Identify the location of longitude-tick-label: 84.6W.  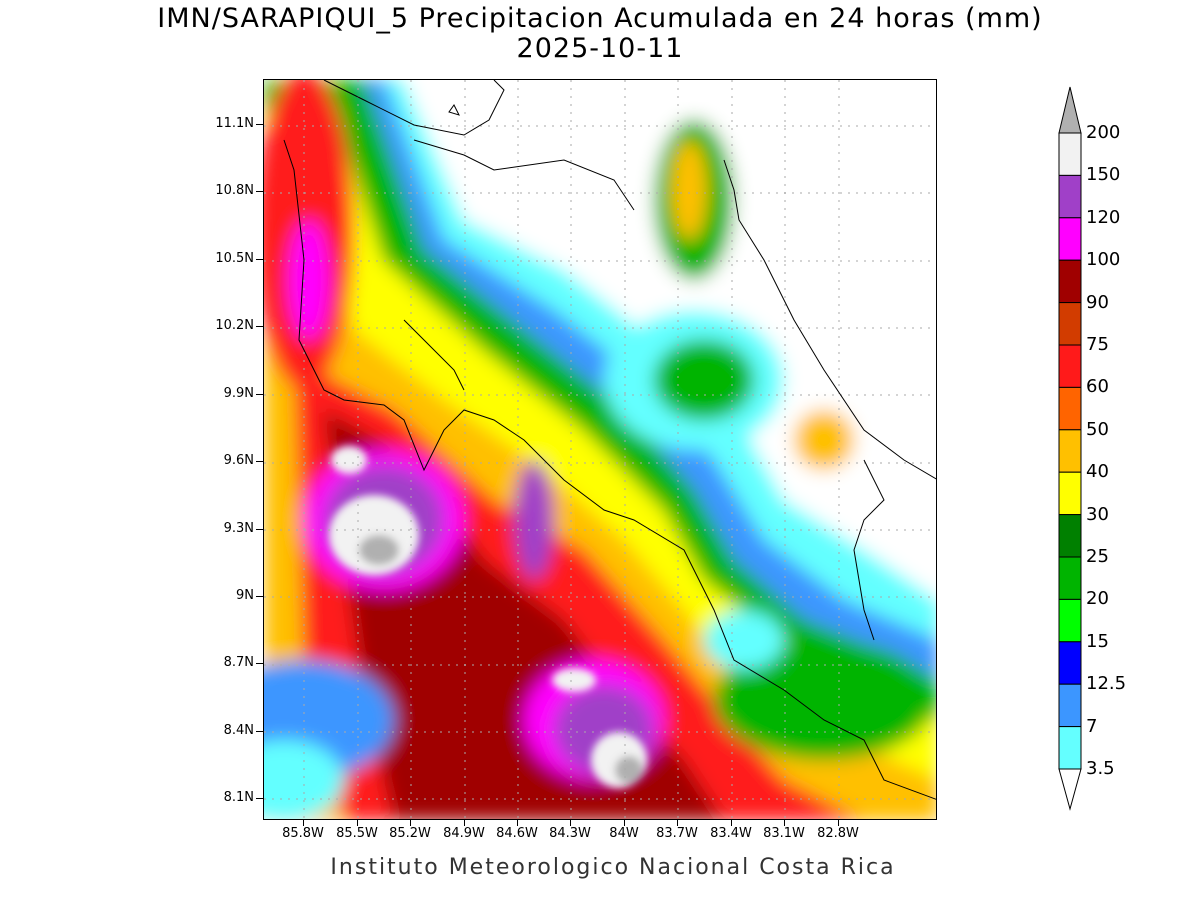
(517, 833).